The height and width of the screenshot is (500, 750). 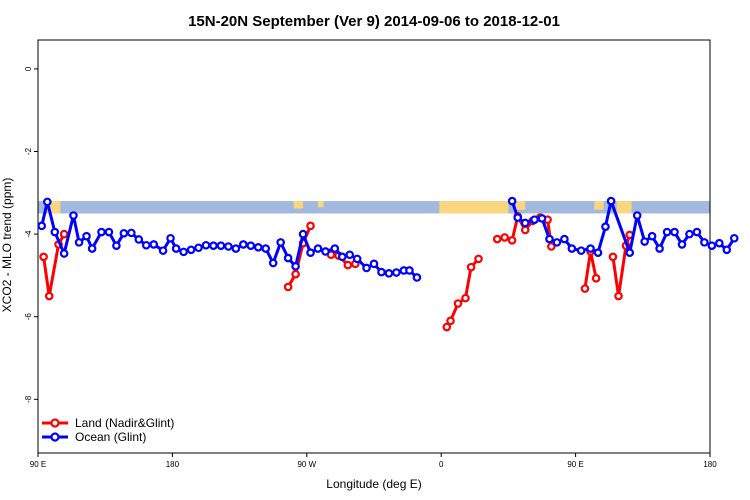 I want to click on y-tick-label: -6, so click(x=28, y=317).